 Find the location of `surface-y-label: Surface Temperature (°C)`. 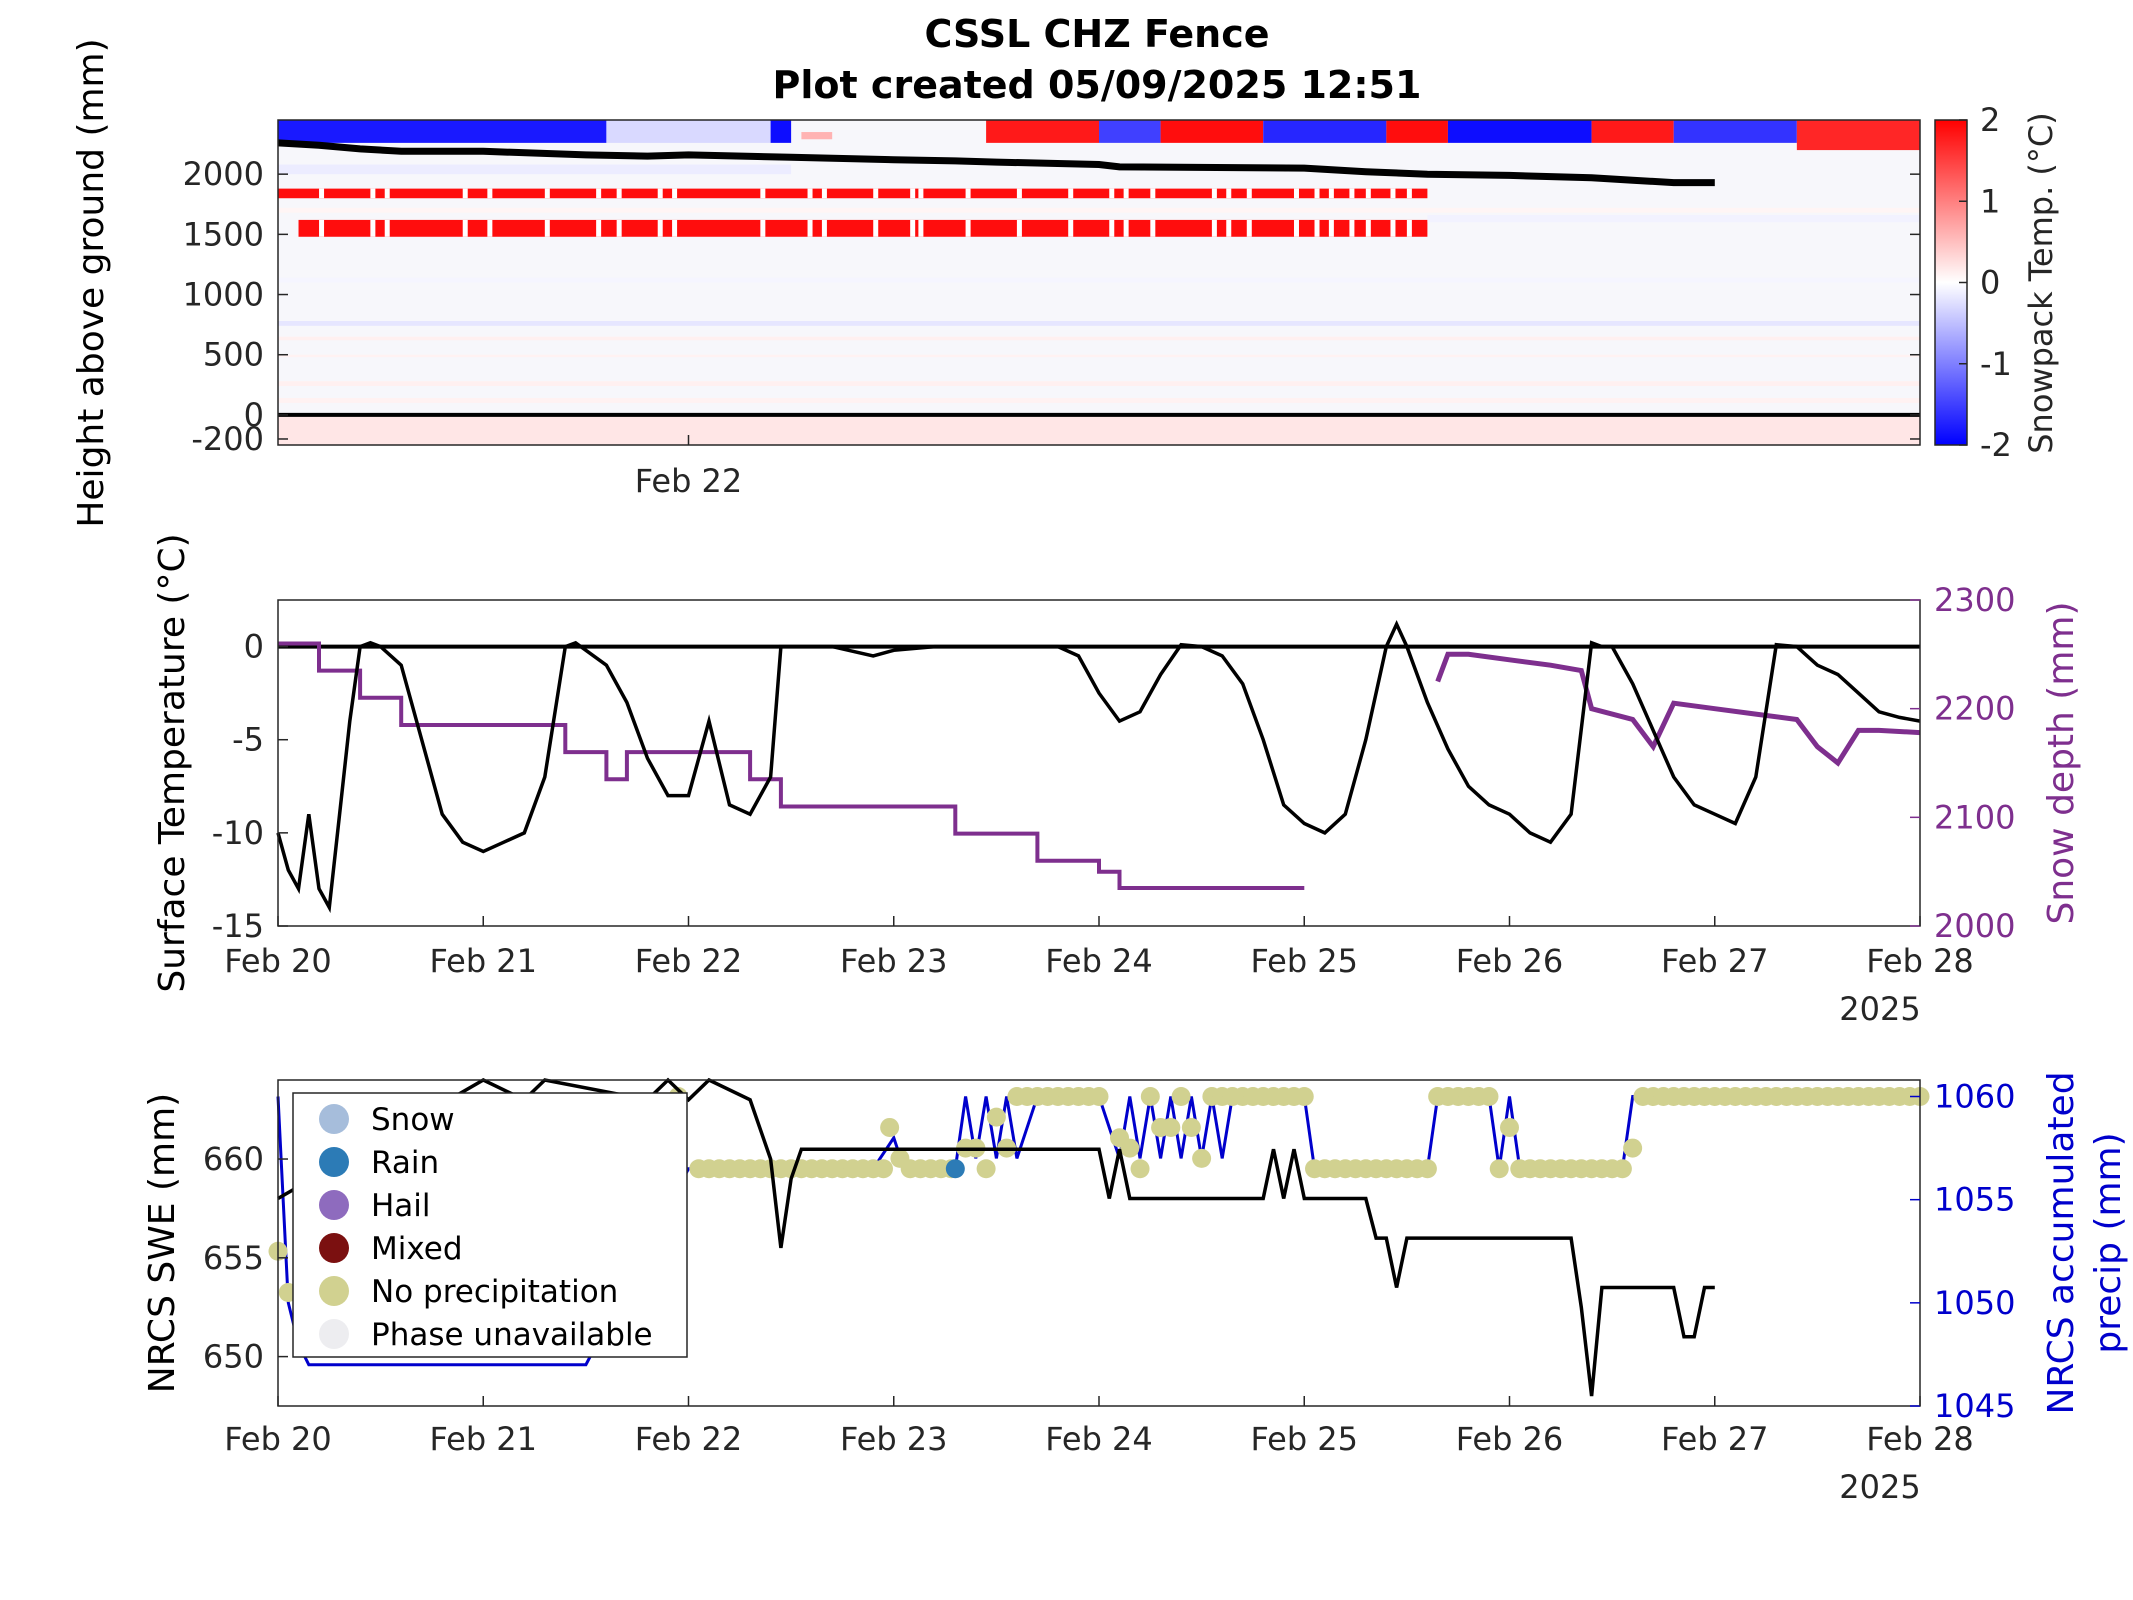

surface-y-label: Surface Temperature (°C) is located at coordinates (172, 762).